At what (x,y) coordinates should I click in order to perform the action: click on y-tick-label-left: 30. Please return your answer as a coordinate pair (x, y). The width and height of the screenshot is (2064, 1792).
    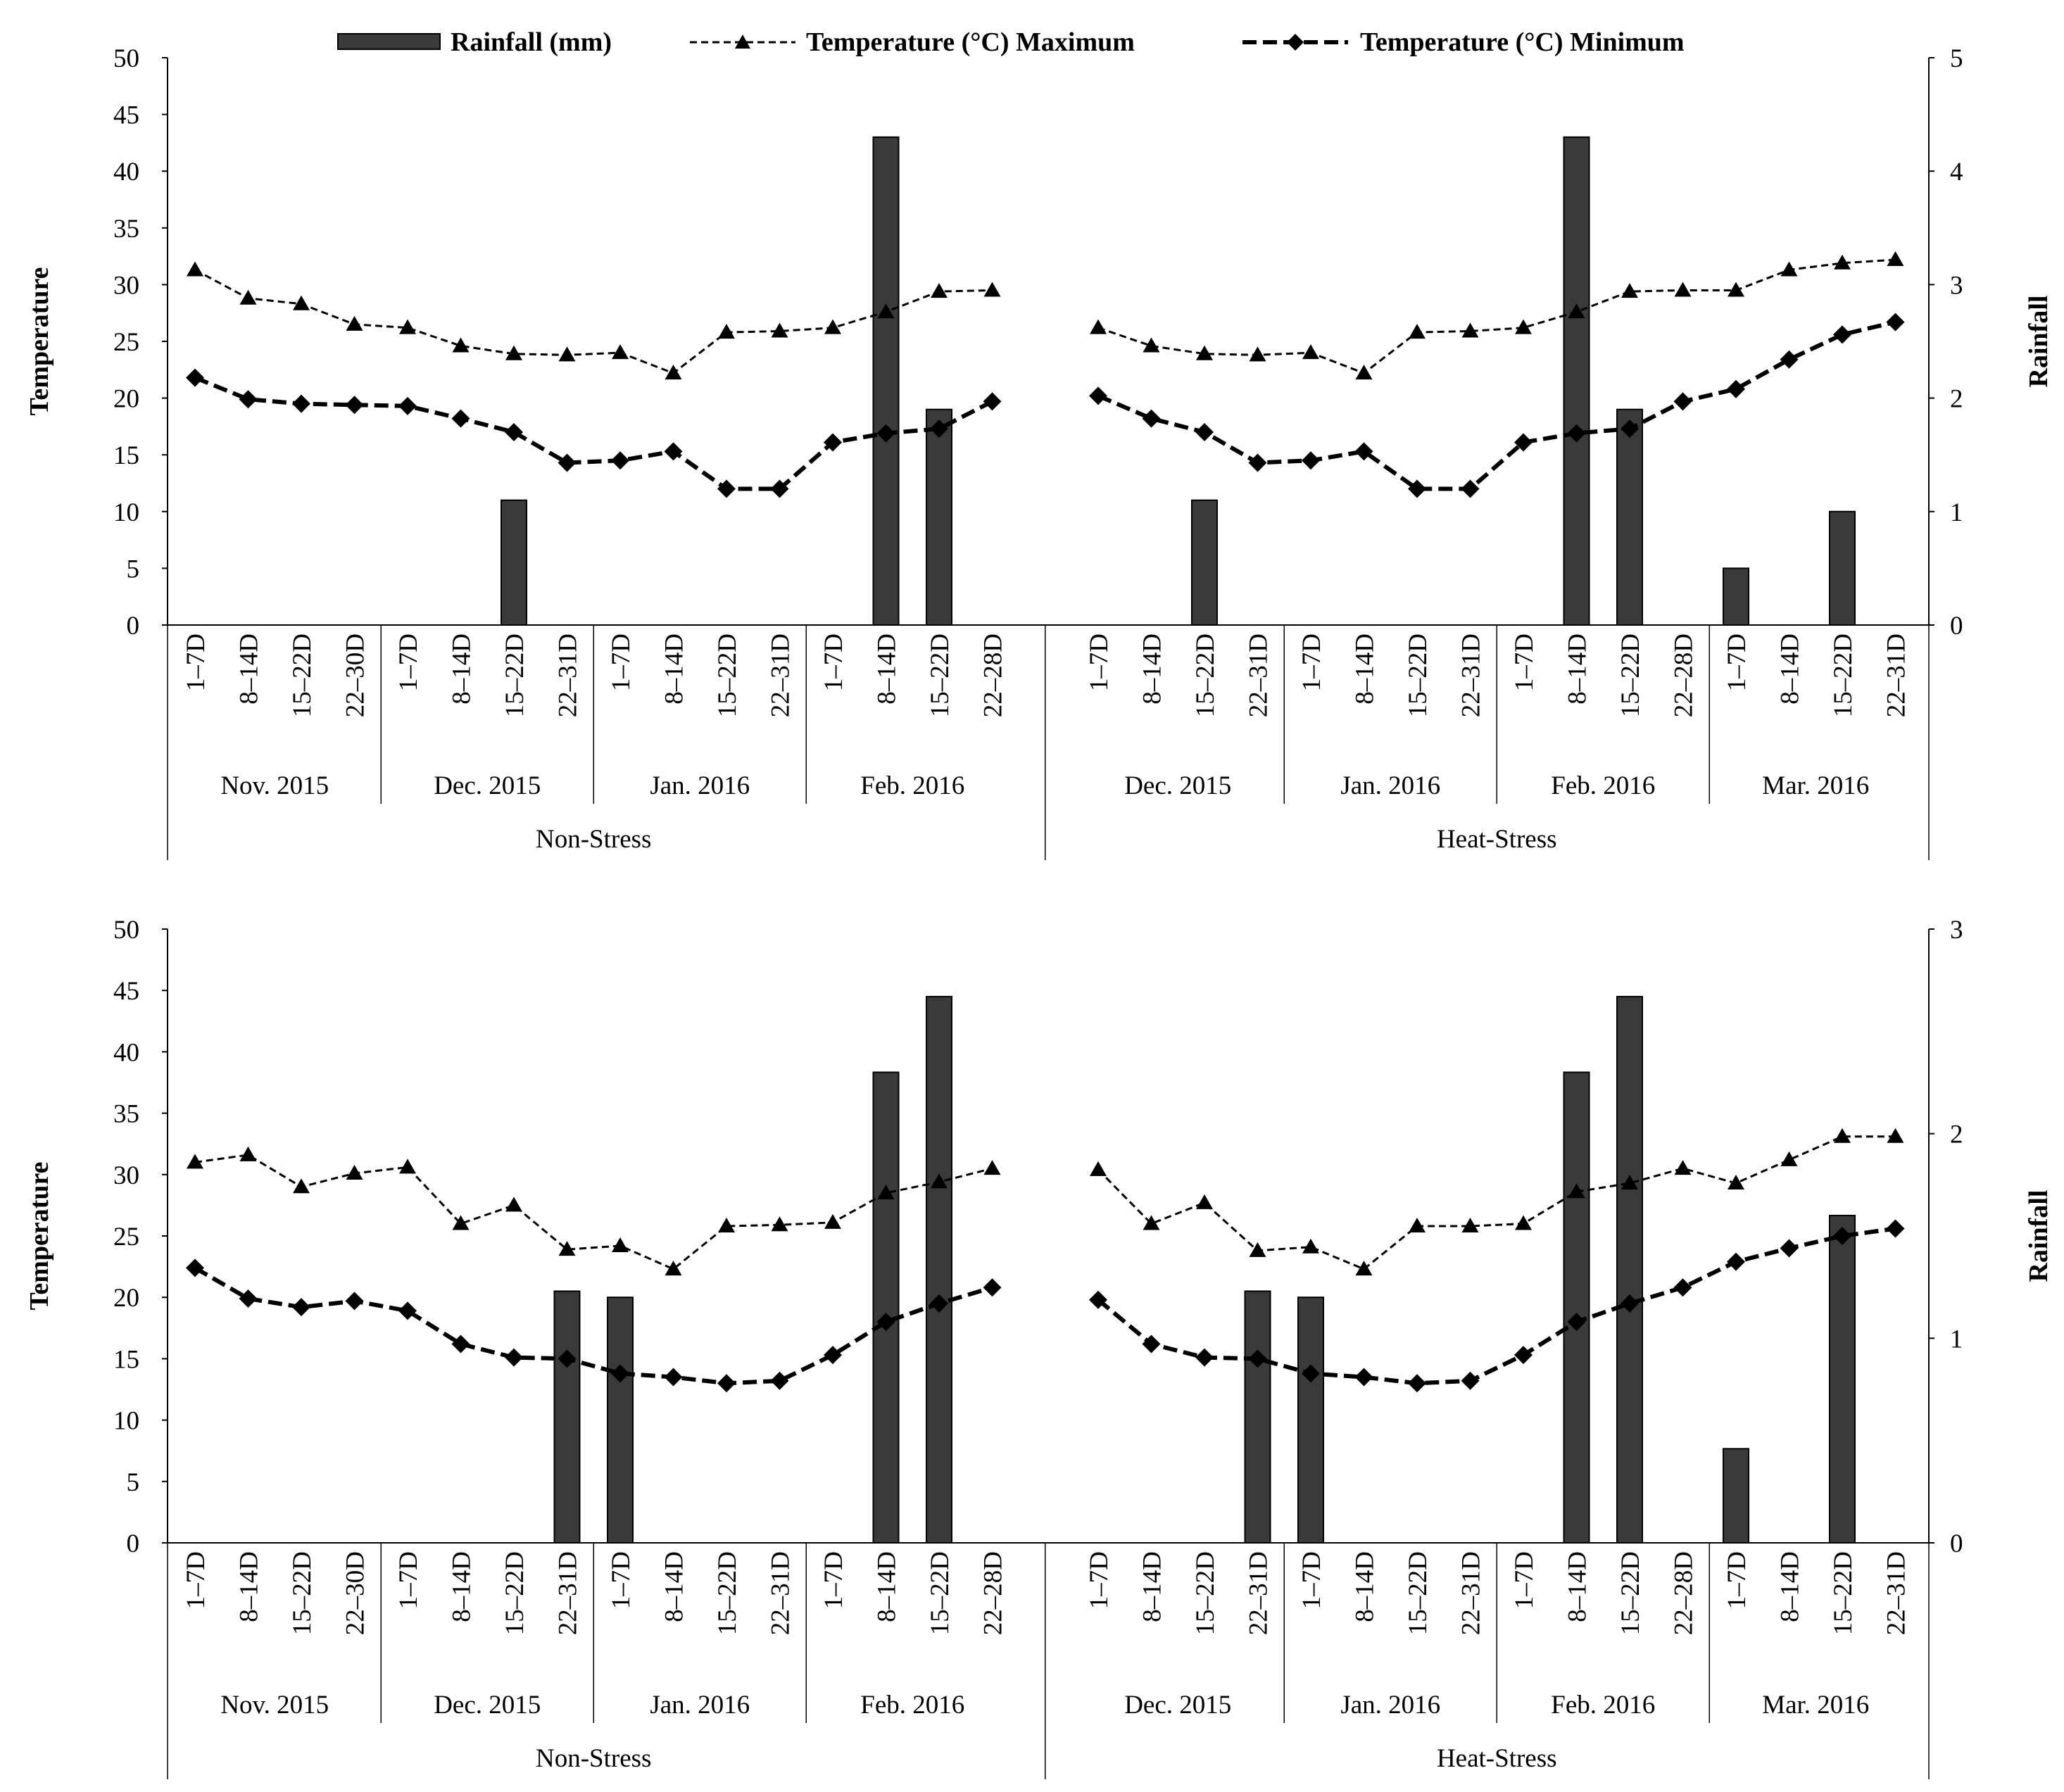
    Looking at the image, I should click on (126, 285).